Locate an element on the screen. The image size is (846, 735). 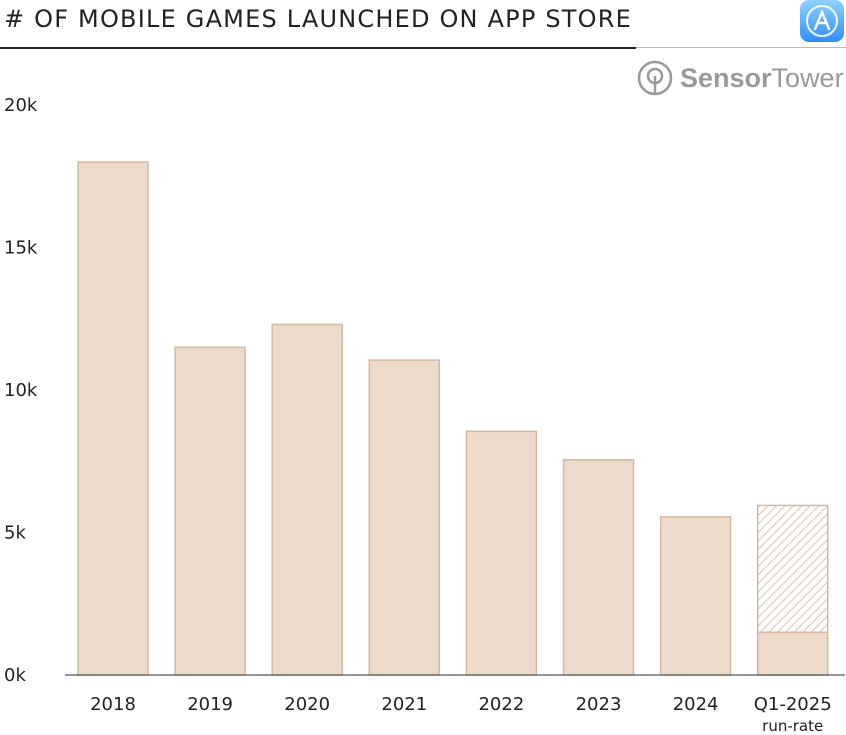
x-tick-label: 2022 is located at coordinates (501, 704).